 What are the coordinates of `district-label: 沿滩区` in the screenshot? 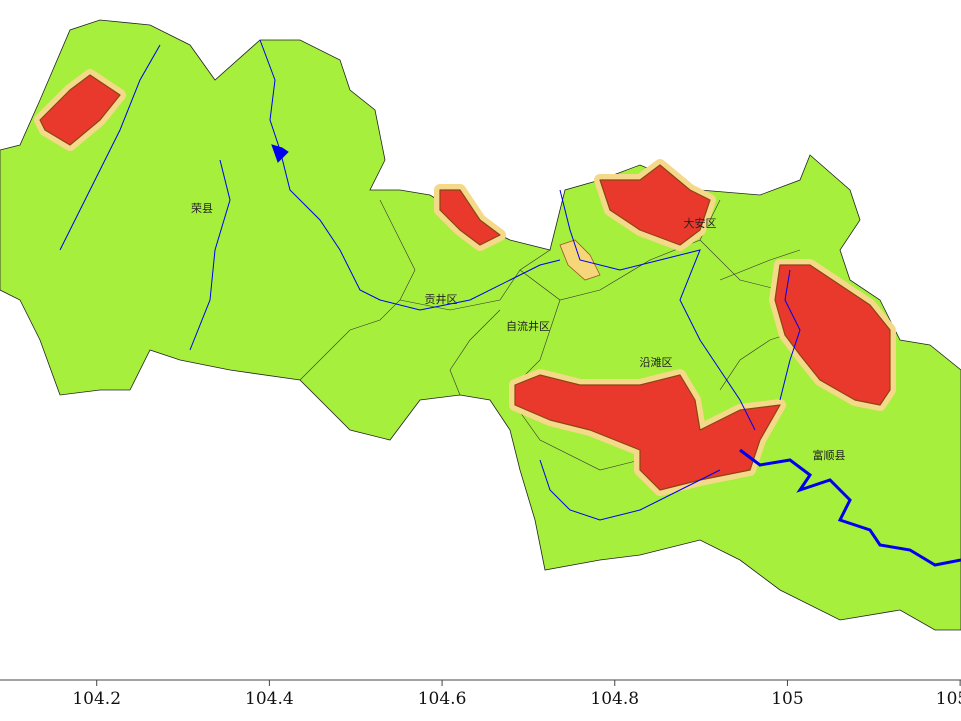 It's located at (656, 362).